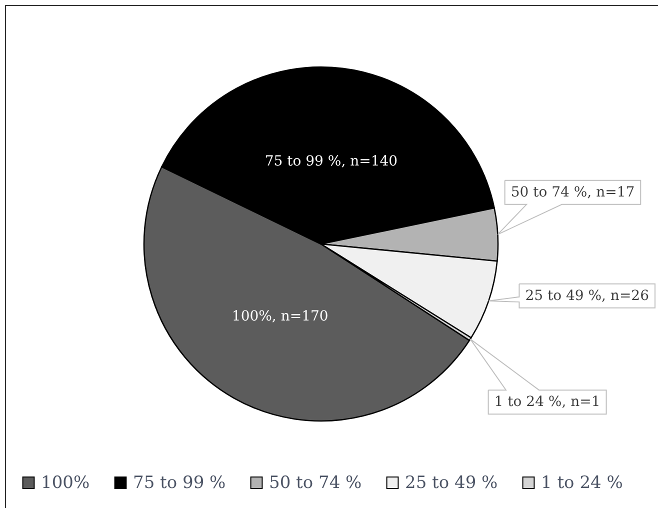 The image size is (658, 508). What do you see at coordinates (587, 296) in the screenshot?
I see `data-label: 25 to 49 %, n=26` at bounding box center [587, 296].